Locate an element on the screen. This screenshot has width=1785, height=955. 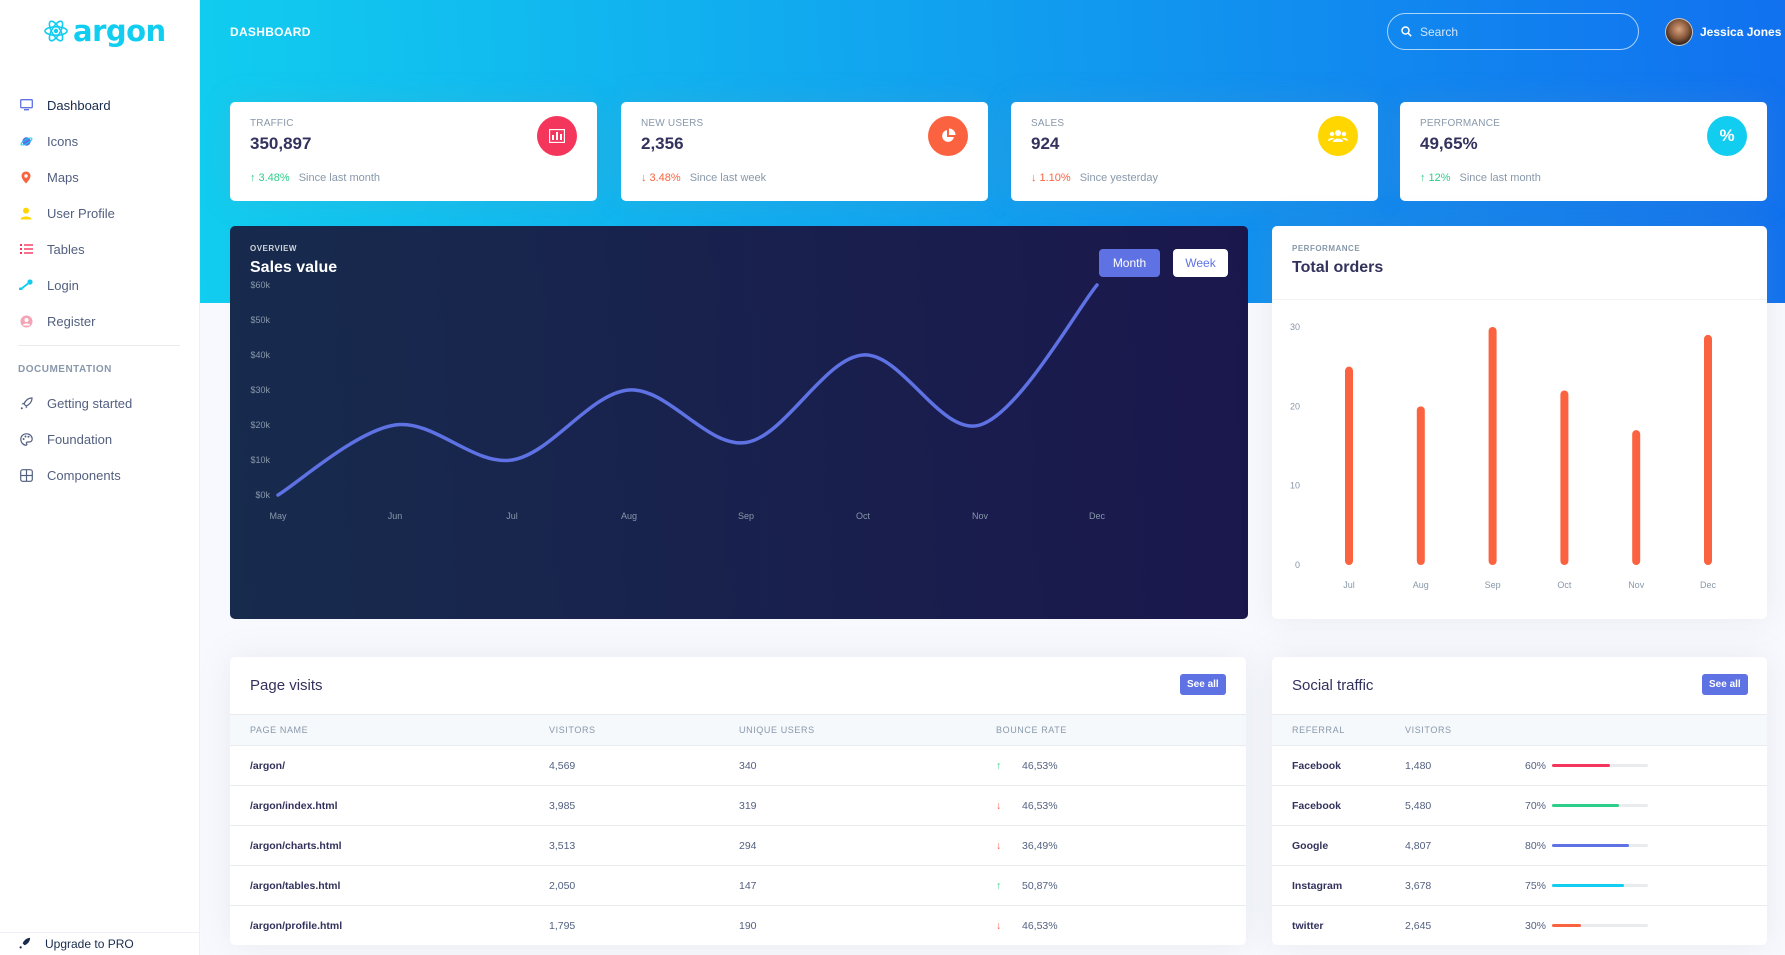
sidebar-item-login: Login is located at coordinates (100, 285).